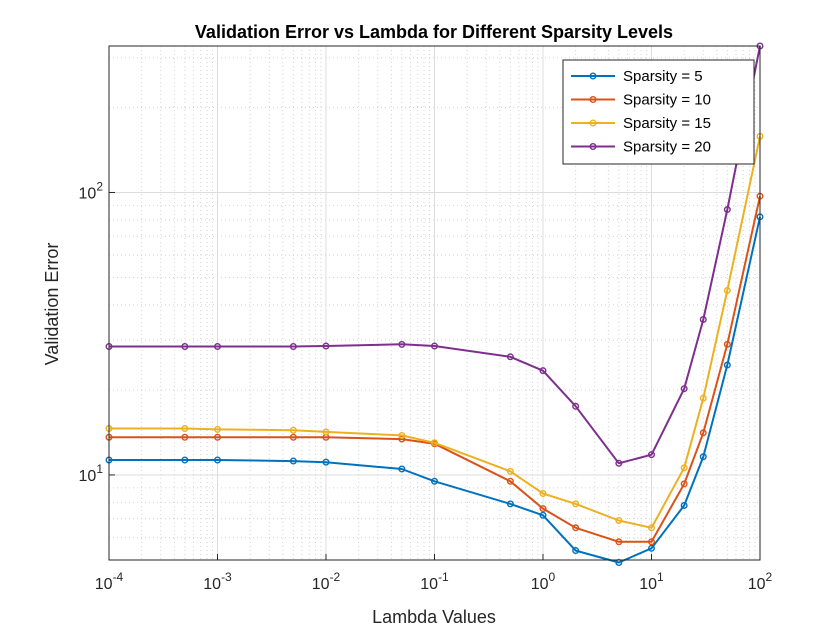 This screenshot has height=630, width=840. Describe the element at coordinates (434, 617) in the screenshot. I see `x-axis-label: Lambda Values` at that location.